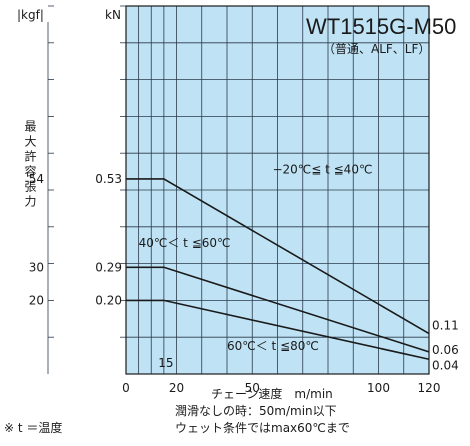 The width and height of the screenshot is (470, 446). Describe the element at coordinates (165, 363) in the screenshot. I see `x-marker-label: 15` at that location.